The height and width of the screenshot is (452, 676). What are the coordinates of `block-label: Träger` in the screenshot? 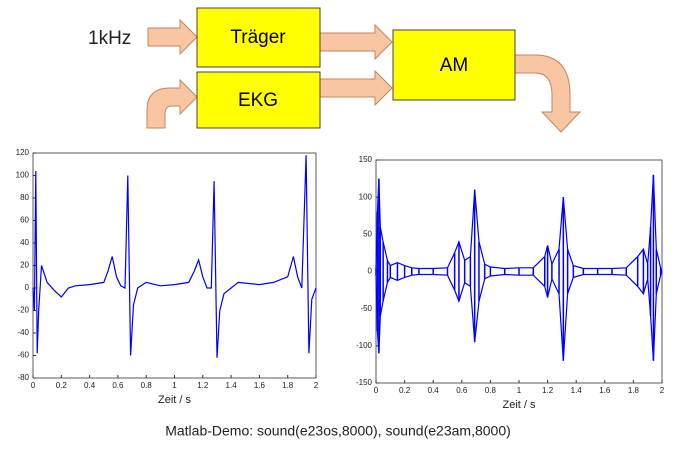 It's located at (258, 37).